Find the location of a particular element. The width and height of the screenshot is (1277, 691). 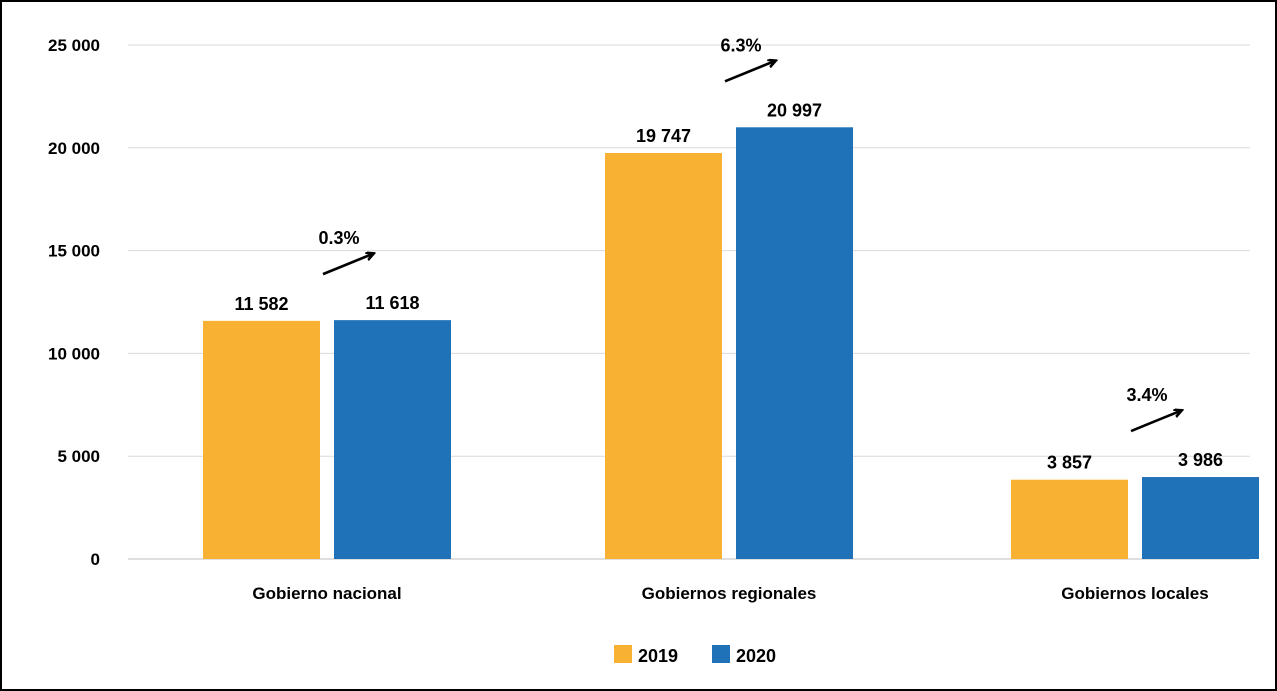

y-tick-label: 0 is located at coordinates (95, 559).